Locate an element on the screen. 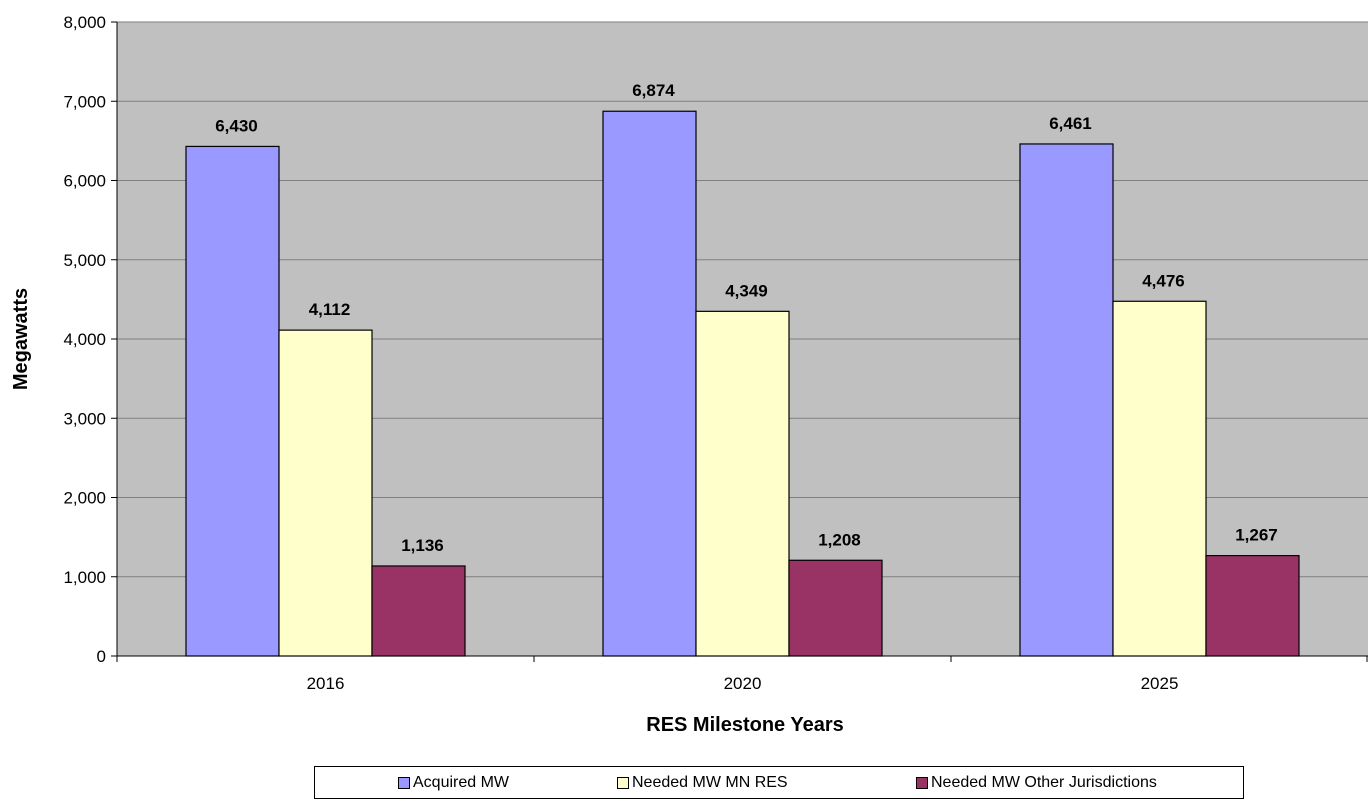  y-tick-label: 1,000 is located at coordinates (84, 577).